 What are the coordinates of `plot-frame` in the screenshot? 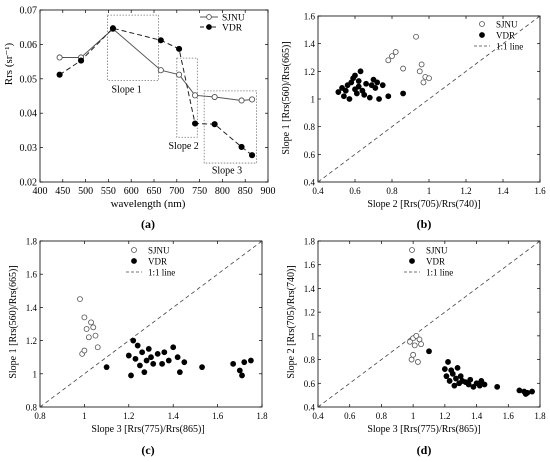 It's located at (151, 324).